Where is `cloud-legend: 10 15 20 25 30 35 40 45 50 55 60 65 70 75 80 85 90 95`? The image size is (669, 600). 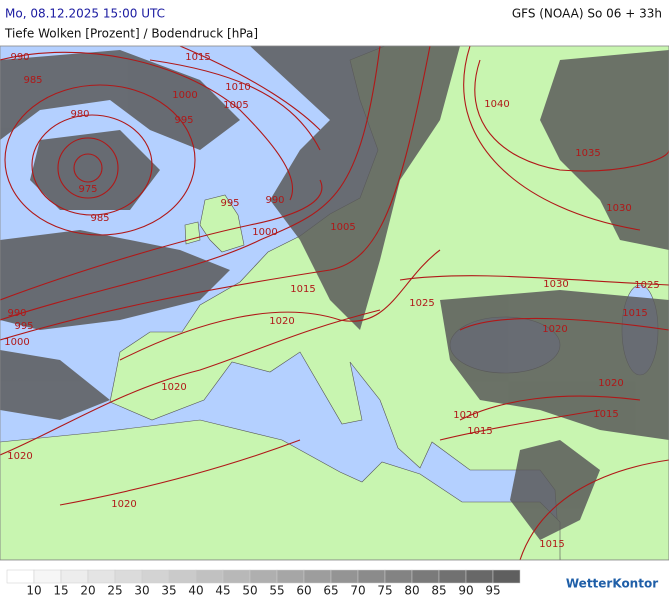
cloud-legend: 10 15 20 25 30 35 40 45 50 55 60 65 70 75 80 85 90 95 is located at coordinates (263, 583).